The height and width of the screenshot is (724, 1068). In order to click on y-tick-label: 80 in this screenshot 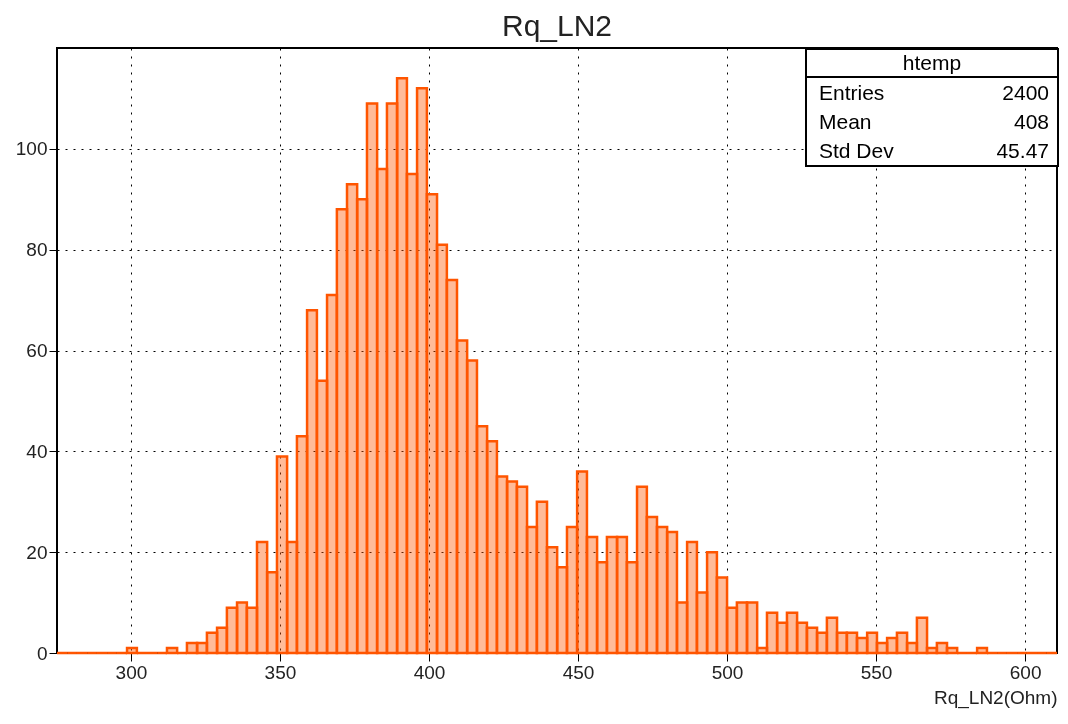, I will do `click(37, 250)`.